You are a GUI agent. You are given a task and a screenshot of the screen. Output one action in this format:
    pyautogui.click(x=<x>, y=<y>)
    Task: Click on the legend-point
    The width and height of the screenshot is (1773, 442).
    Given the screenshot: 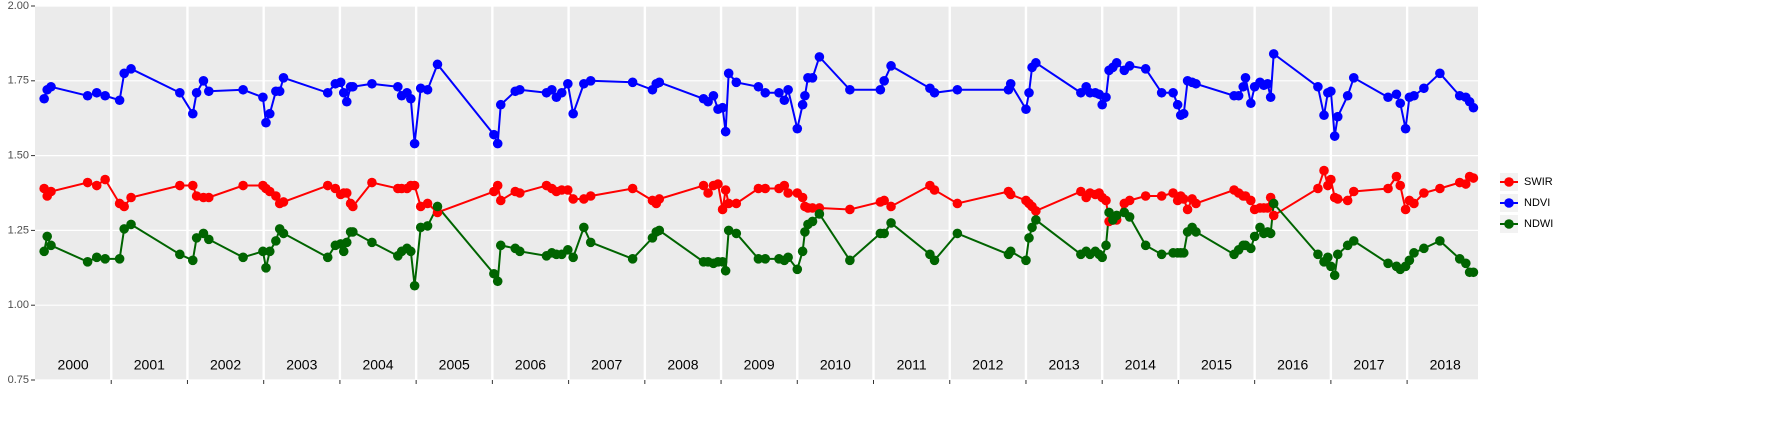 What is the action you would take?
    pyautogui.click(x=1509, y=203)
    